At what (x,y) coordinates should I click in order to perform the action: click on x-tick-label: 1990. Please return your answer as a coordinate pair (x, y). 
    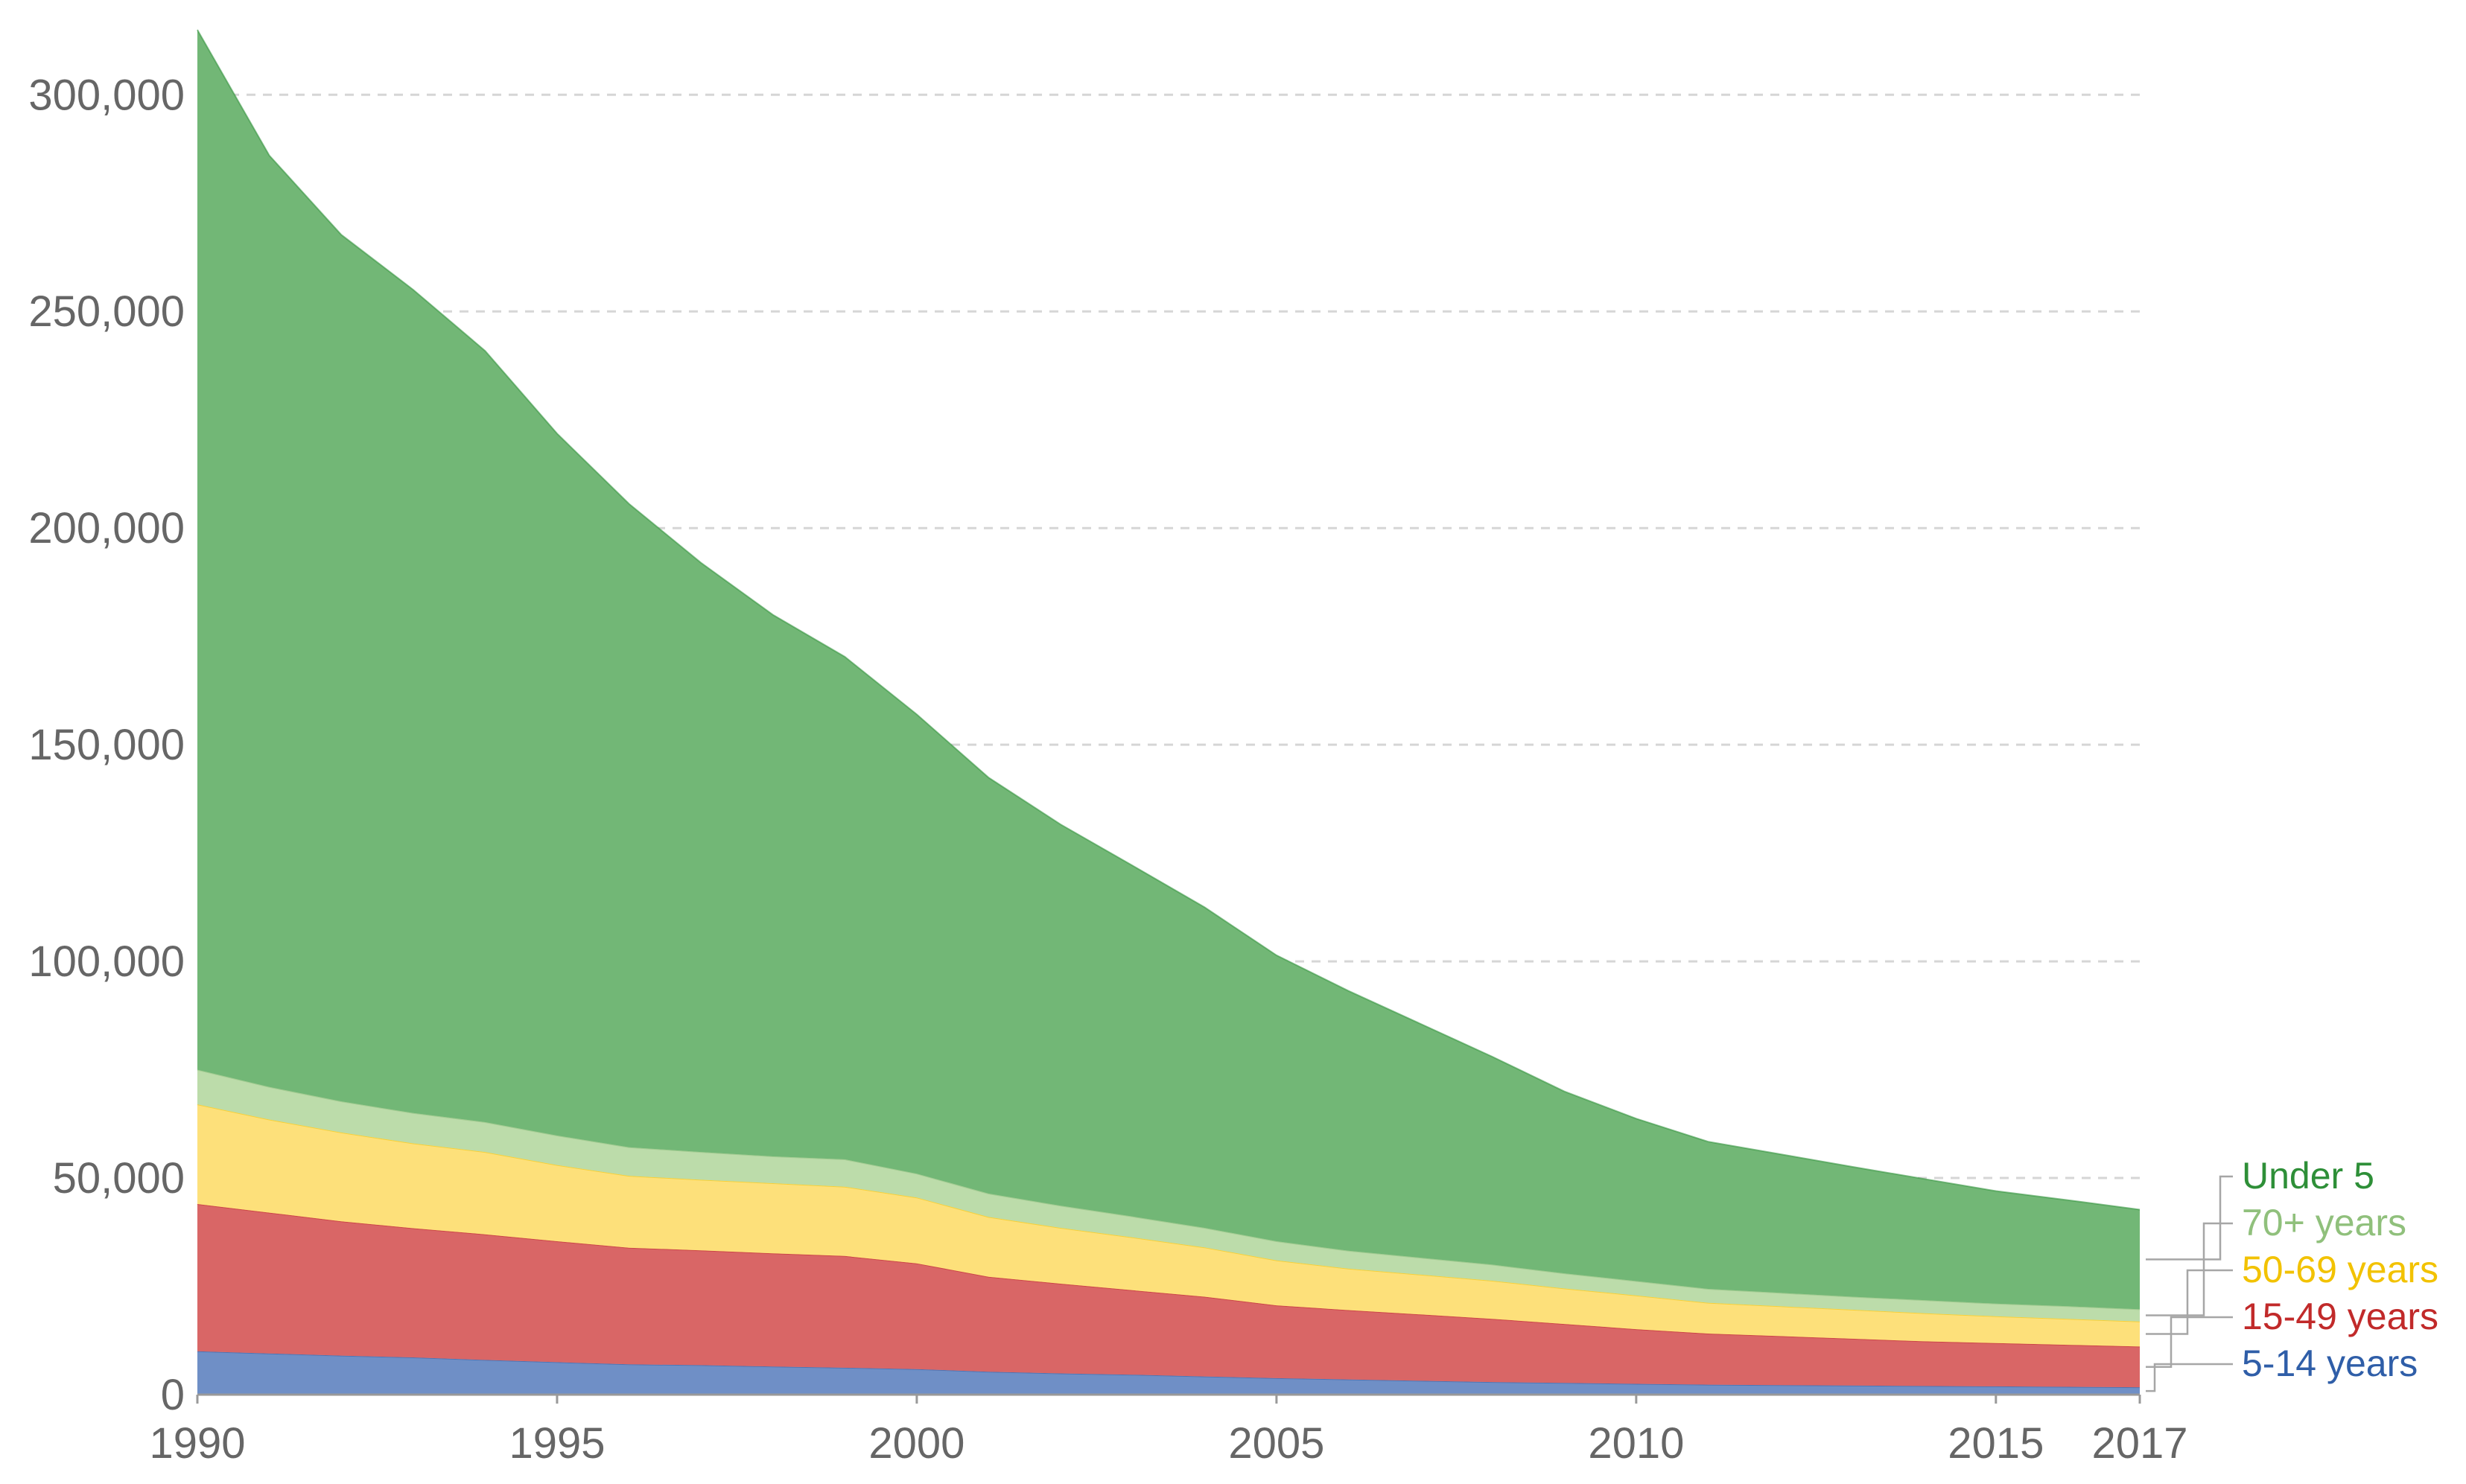
    Looking at the image, I should click on (197, 1443).